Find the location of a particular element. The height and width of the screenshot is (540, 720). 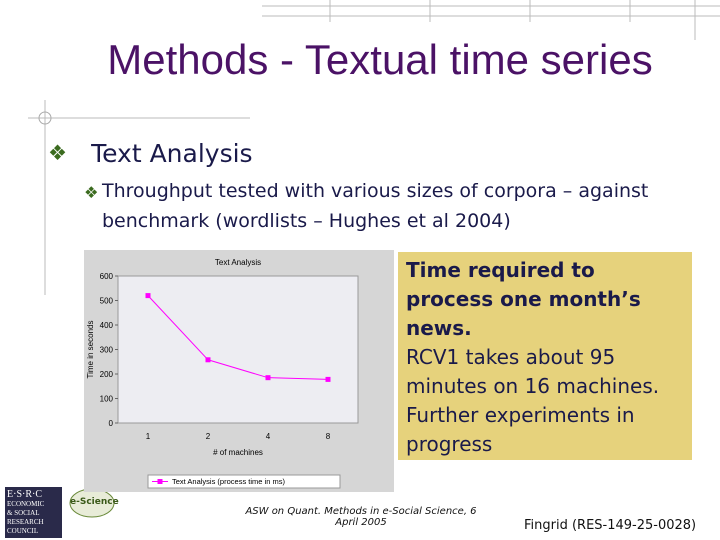

y-tick-label: 500 is located at coordinates (107, 301).